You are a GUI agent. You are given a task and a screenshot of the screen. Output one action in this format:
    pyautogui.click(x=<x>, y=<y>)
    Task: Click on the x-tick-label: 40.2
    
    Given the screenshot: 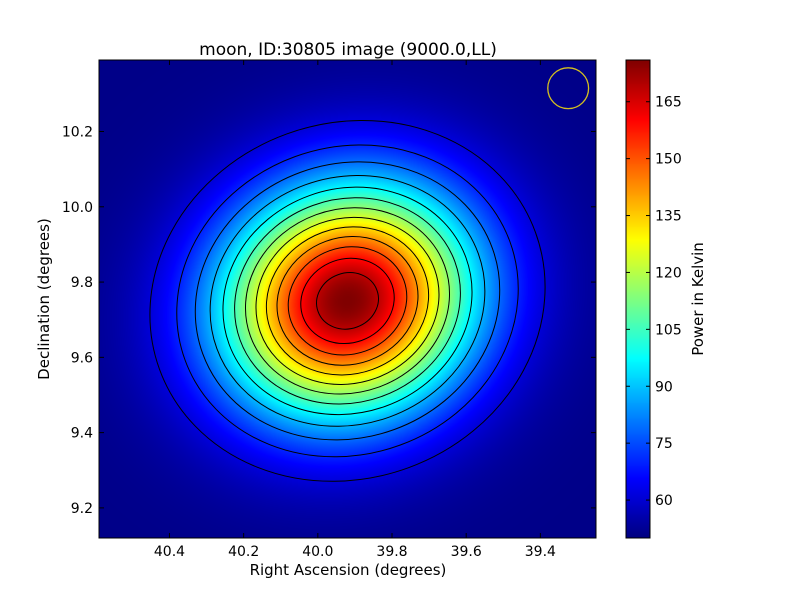 What is the action you would take?
    pyautogui.click(x=243, y=552)
    